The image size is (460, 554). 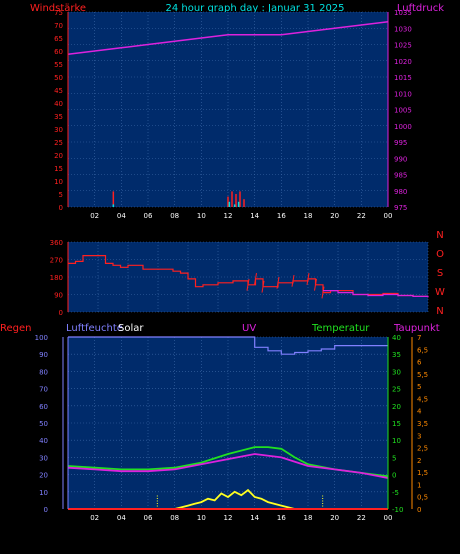 What do you see at coordinates (254, 518) in the screenshot?
I see `x-tick-label: 14` at bounding box center [254, 518].